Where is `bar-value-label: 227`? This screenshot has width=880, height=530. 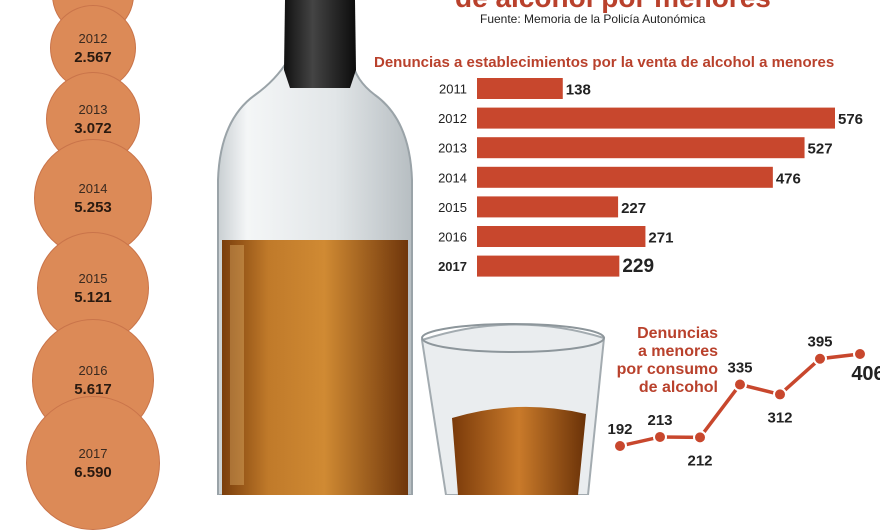 bar-value-label: 227 is located at coordinates (633, 208).